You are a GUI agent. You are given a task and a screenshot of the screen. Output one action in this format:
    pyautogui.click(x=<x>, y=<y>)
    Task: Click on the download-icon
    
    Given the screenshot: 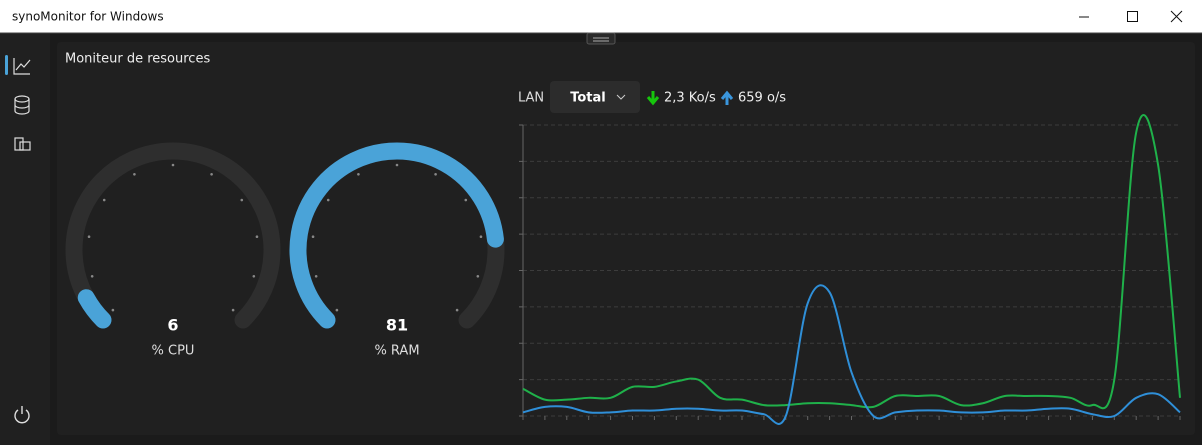 What is the action you would take?
    pyautogui.click(x=653, y=98)
    